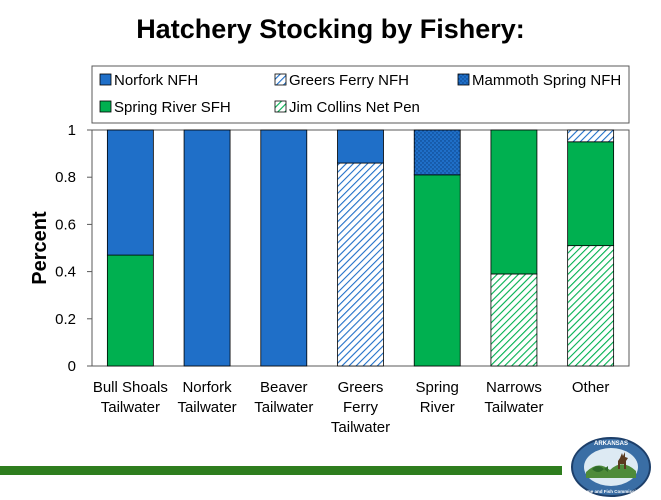  I want to click on legend-box, so click(360, 94).